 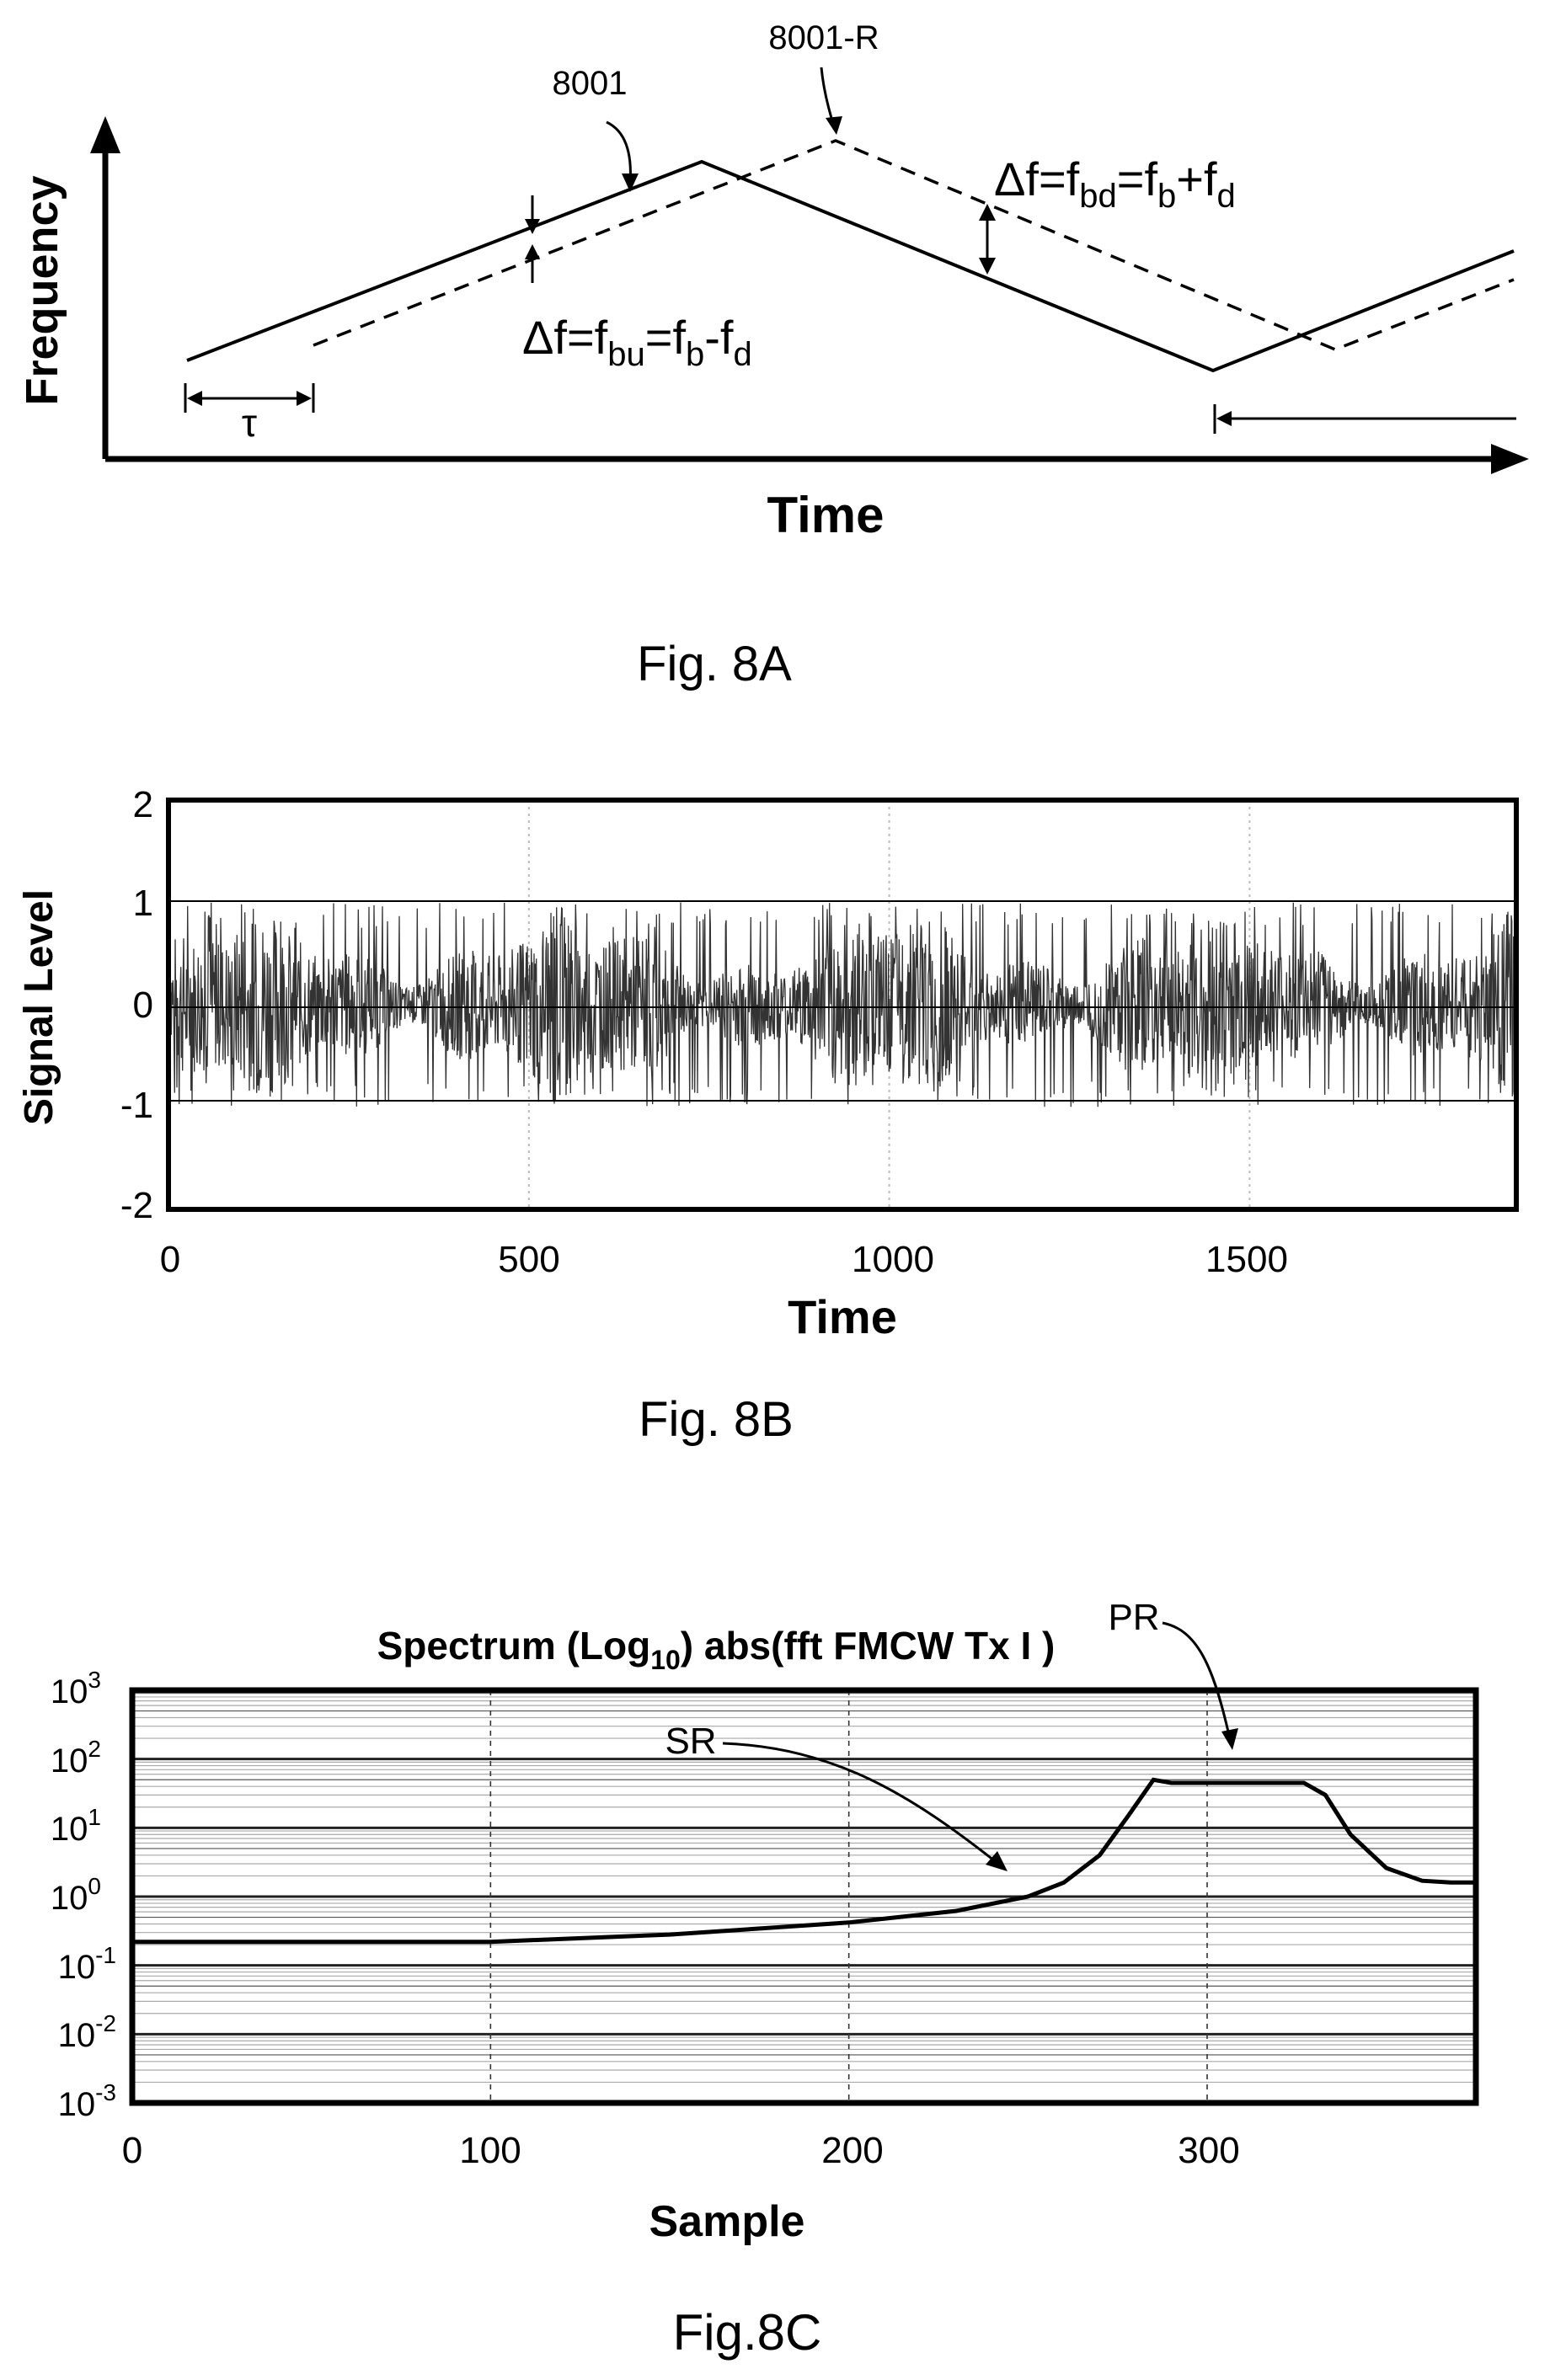 What do you see at coordinates (249, 423) in the screenshot?
I see `fig8a-tau-label: τ` at bounding box center [249, 423].